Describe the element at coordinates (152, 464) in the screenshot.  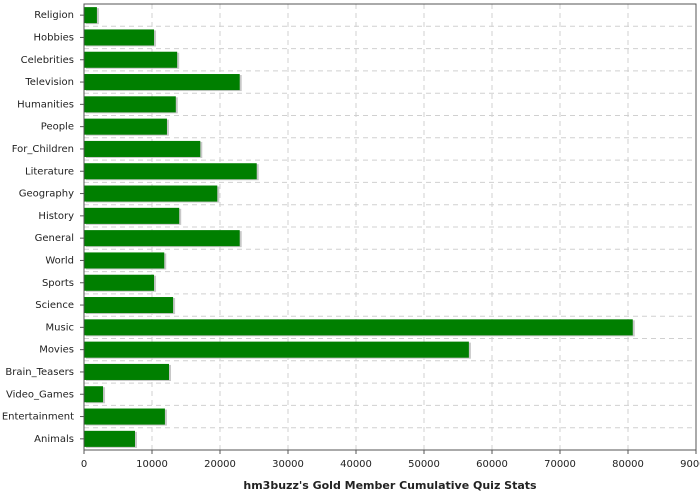
I see `x-tick-label: 10000` at that location.